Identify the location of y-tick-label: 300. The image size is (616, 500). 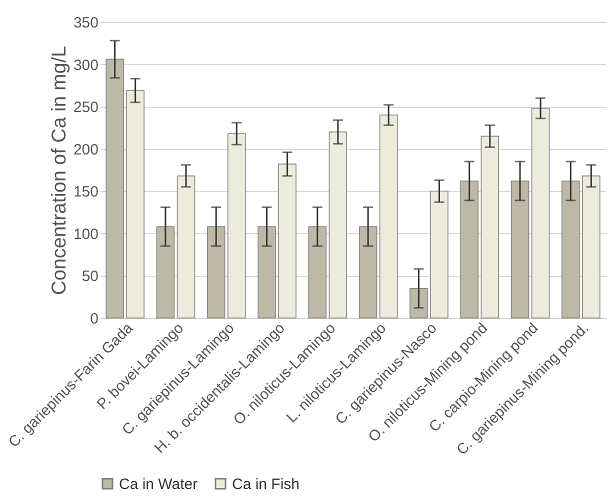
(85, 65).